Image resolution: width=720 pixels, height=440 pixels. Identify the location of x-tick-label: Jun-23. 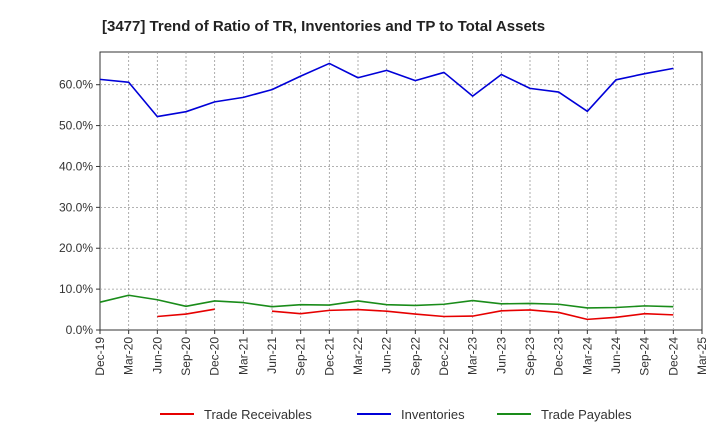
(501, 355).